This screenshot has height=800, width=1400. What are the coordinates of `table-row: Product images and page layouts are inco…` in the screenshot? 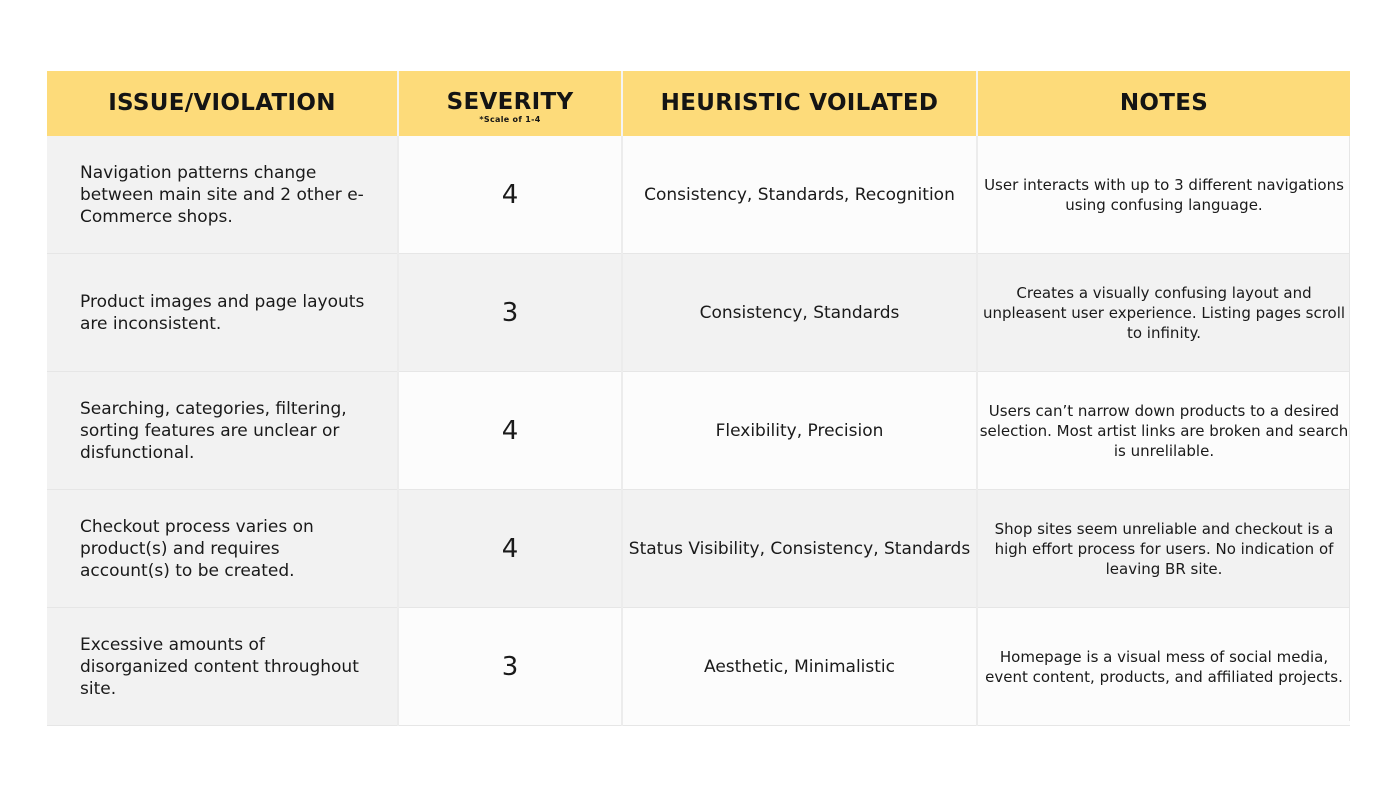 It's located at (698, 312).